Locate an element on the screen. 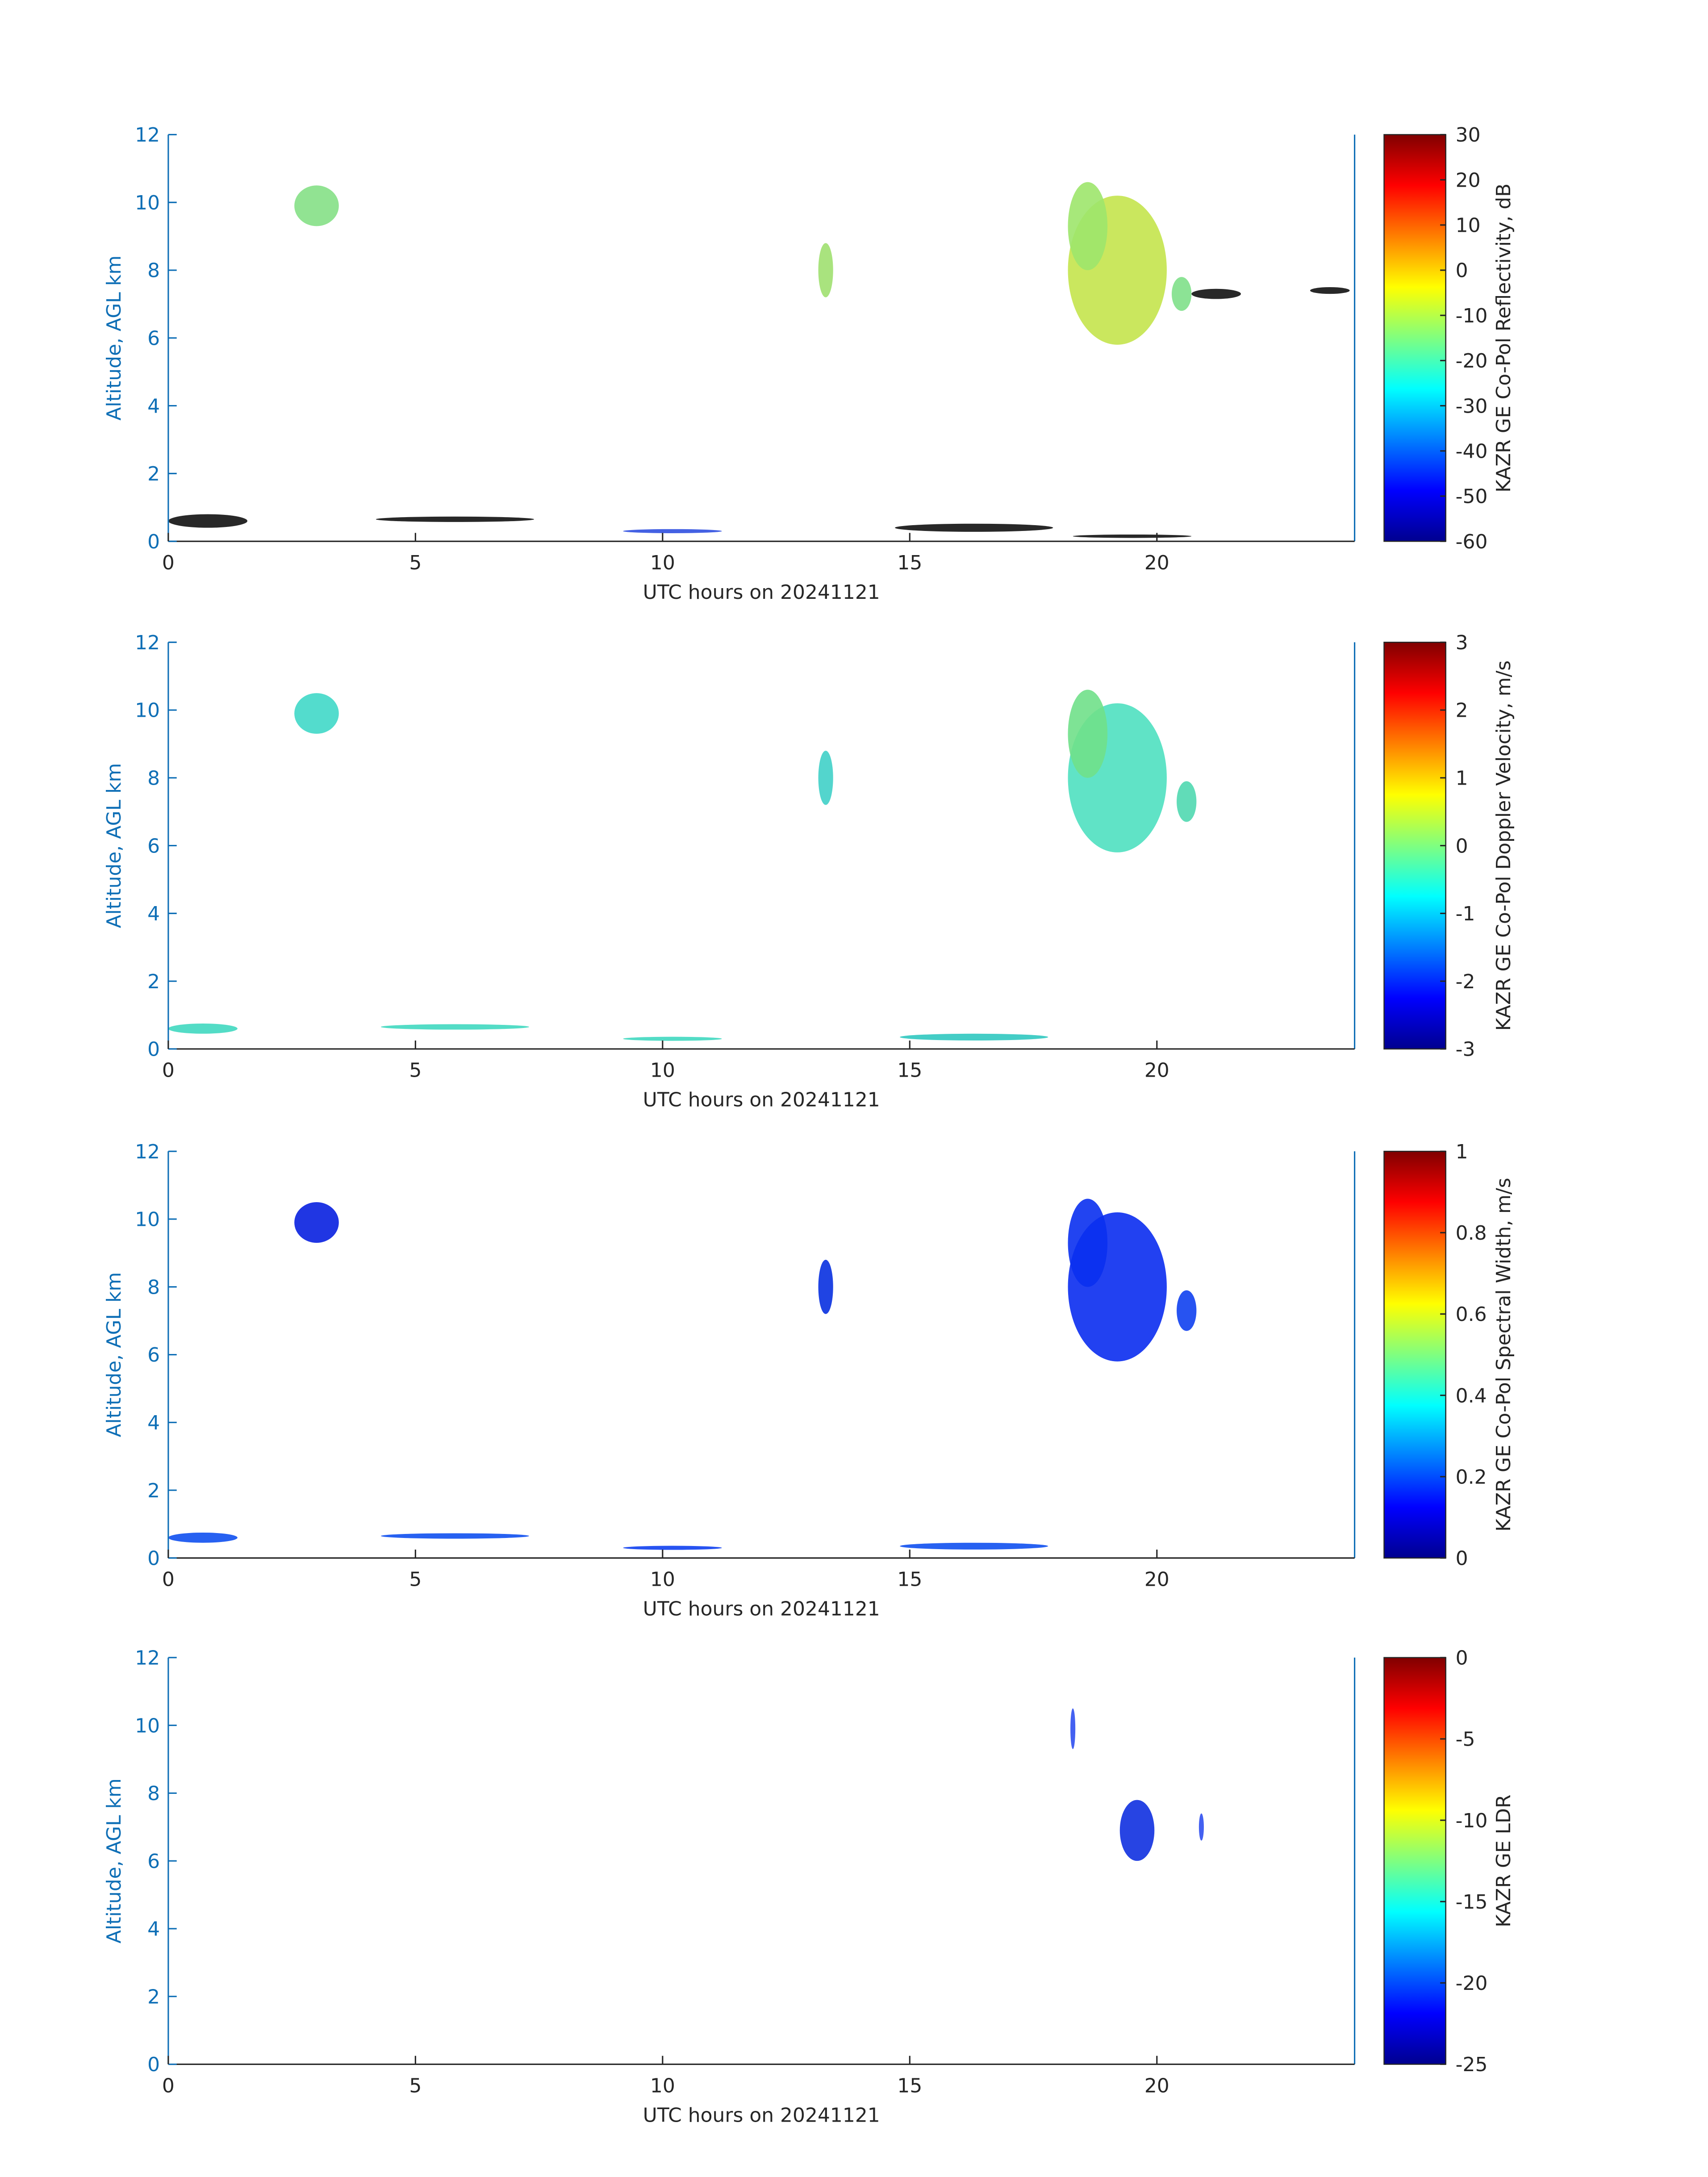  colorbar is located at coordinates (1414, 1861).